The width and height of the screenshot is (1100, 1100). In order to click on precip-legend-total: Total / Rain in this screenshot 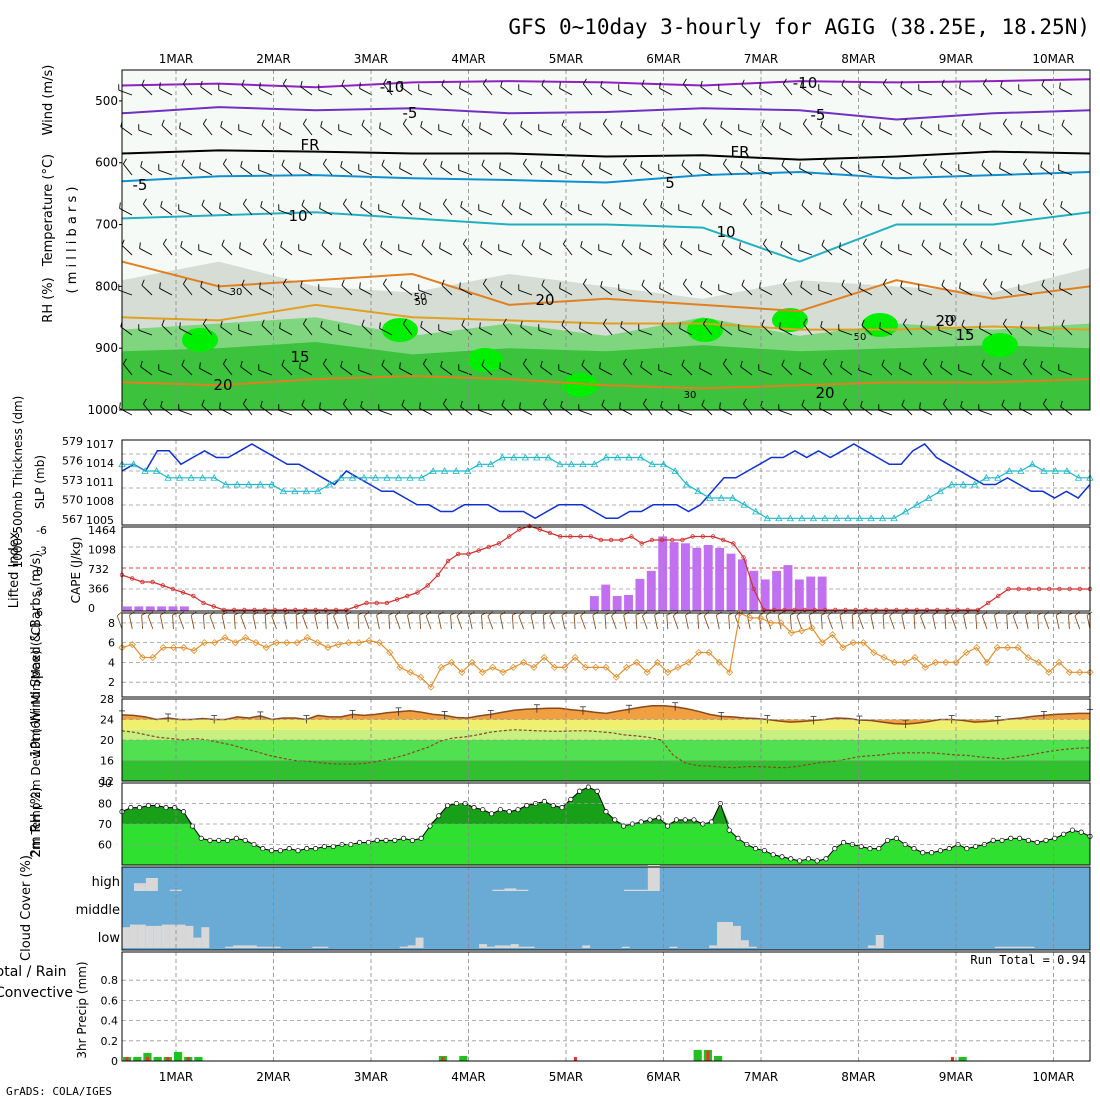, I will do `click(33, 972)`.